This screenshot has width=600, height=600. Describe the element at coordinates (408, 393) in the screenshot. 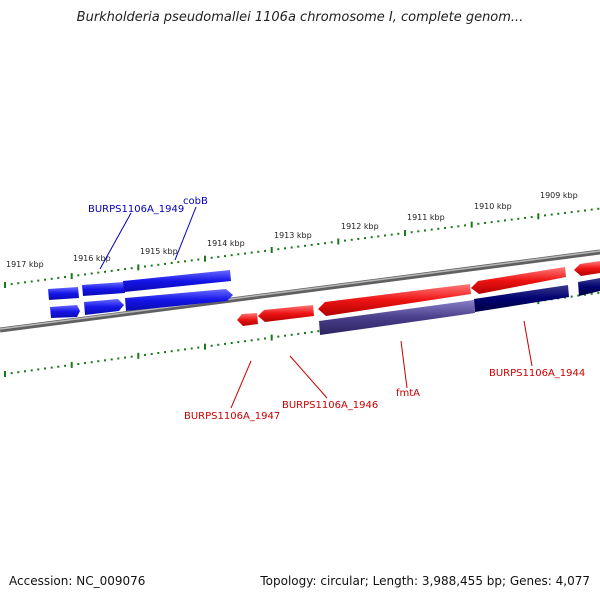

I see `gene-label: fmtA` at that location.